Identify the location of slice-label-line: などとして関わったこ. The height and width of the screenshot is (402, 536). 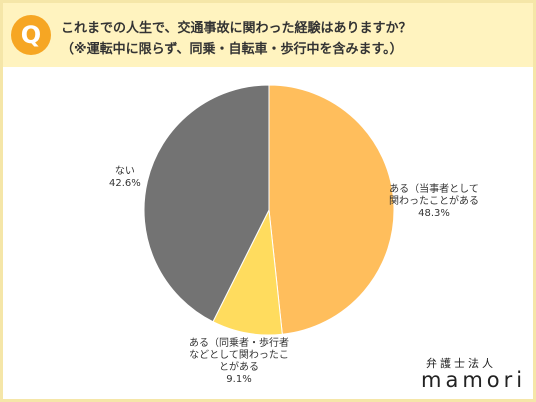
(239, 355).